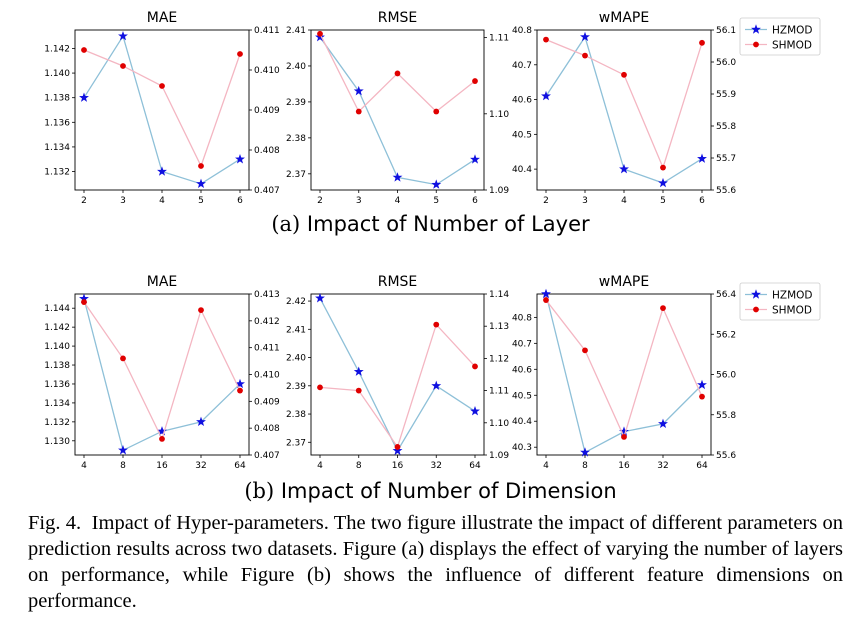  What do you see at coordinates (499, 115) in the screenshot?
I see `y-right-tick-label: 1.10` at bounding box center [499, 115].